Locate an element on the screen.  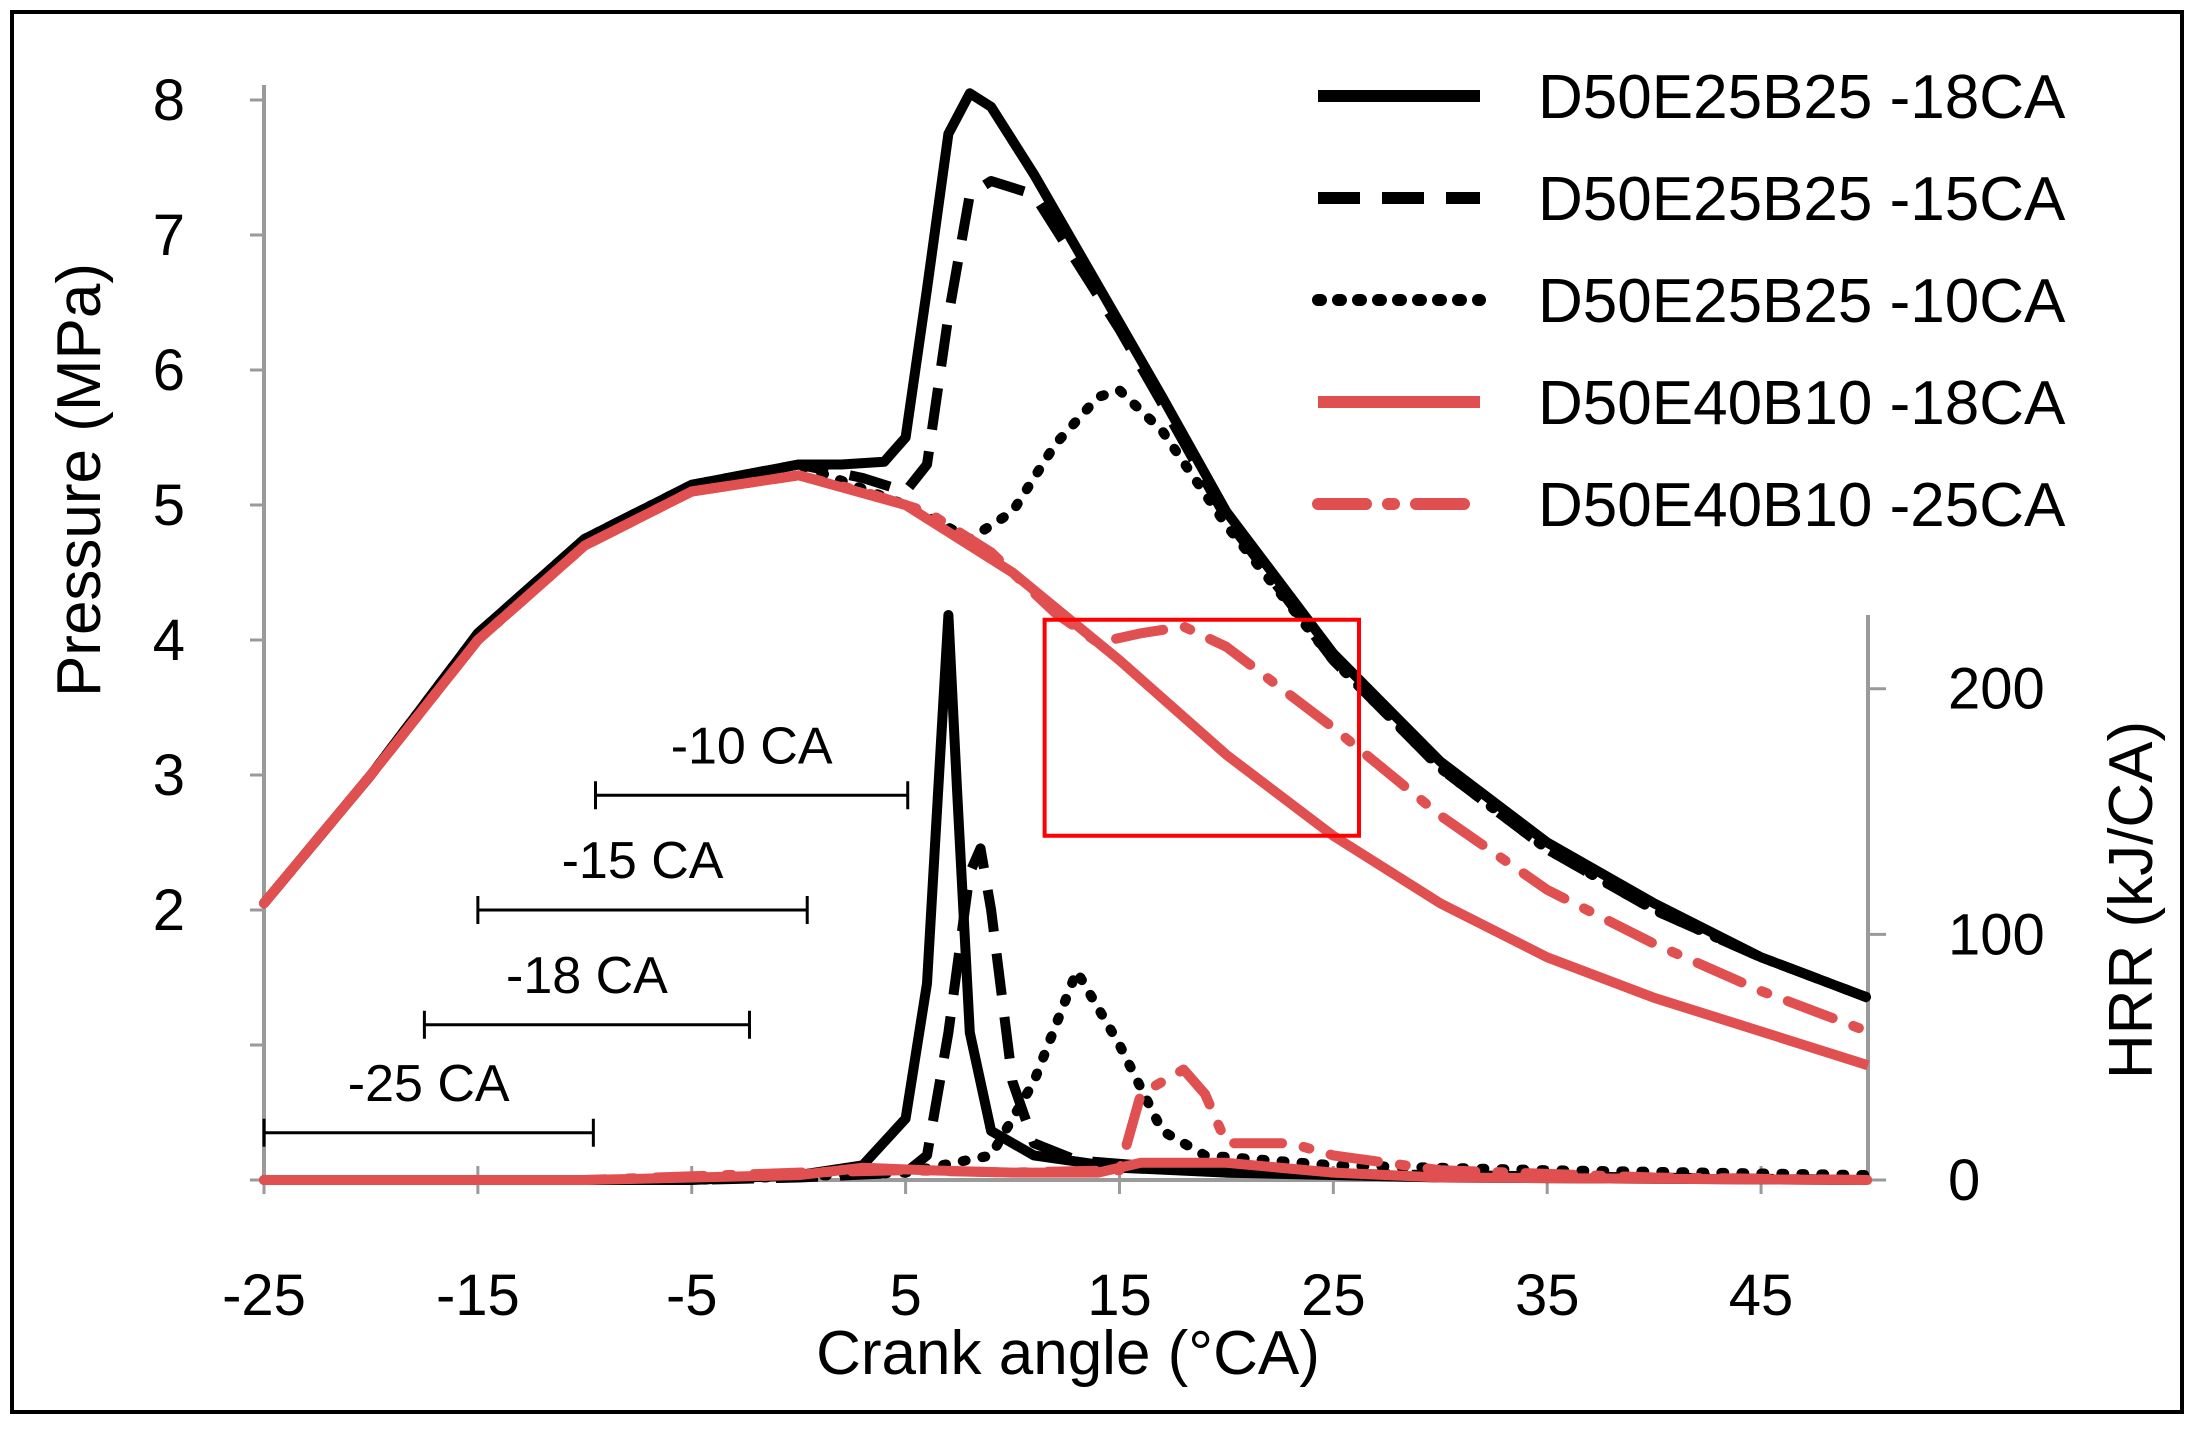
y-axis-label-right: HRR (kJ/CA) is located at coordinates (2131, 900).